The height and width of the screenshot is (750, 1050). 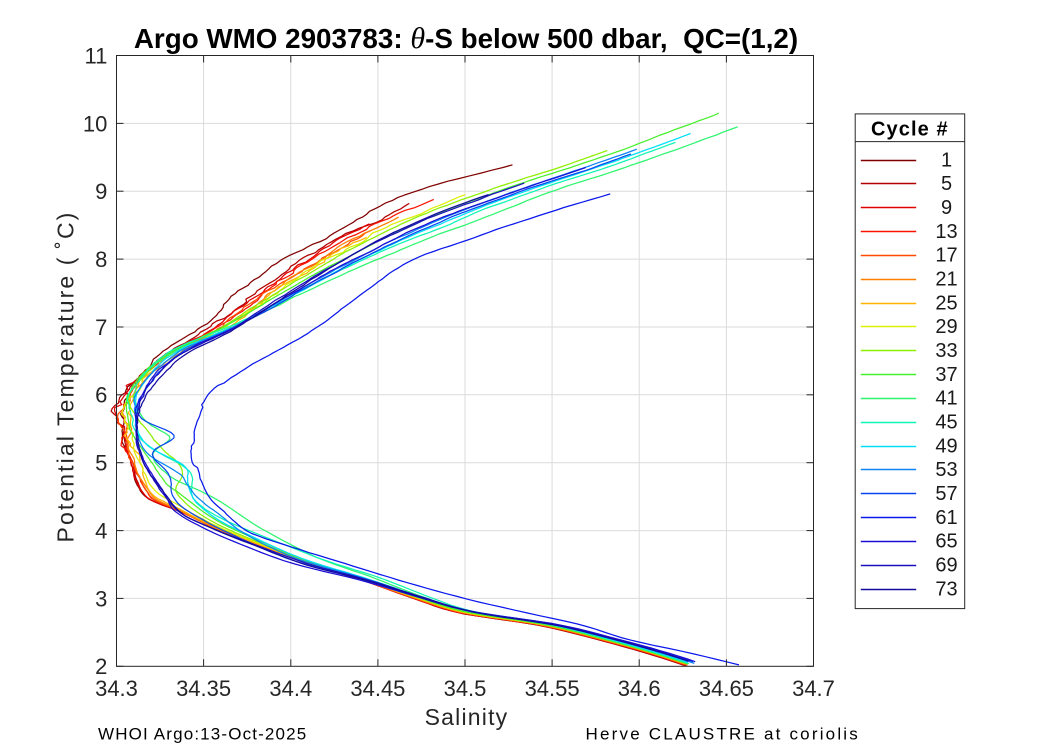 What do you see at coordinates (290, 688) in the screenshot?
I see `svg-text: 34.4` at bounding box center [290, 688].